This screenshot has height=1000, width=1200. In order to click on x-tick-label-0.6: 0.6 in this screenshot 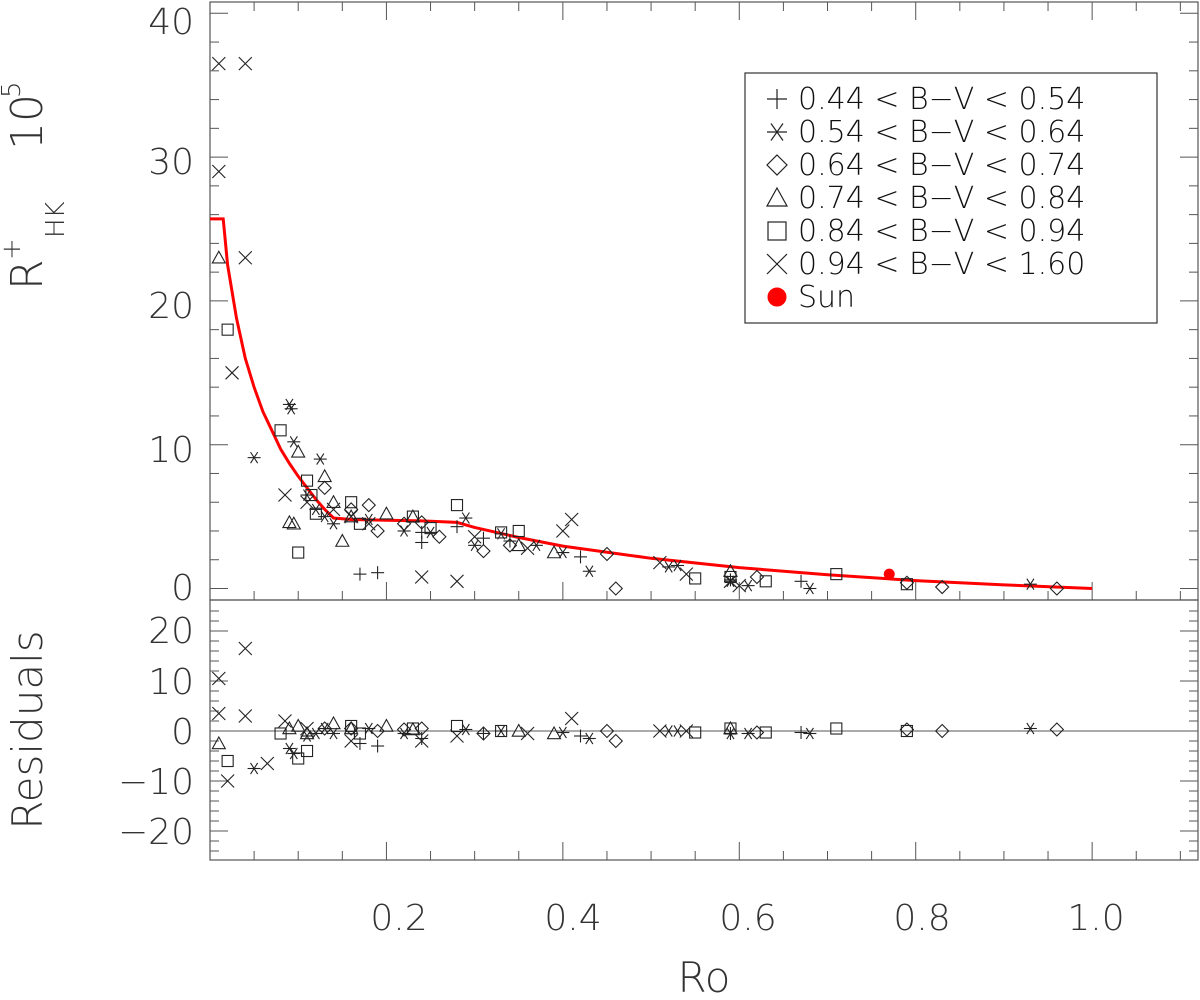, I will do `click(747, 918)`.